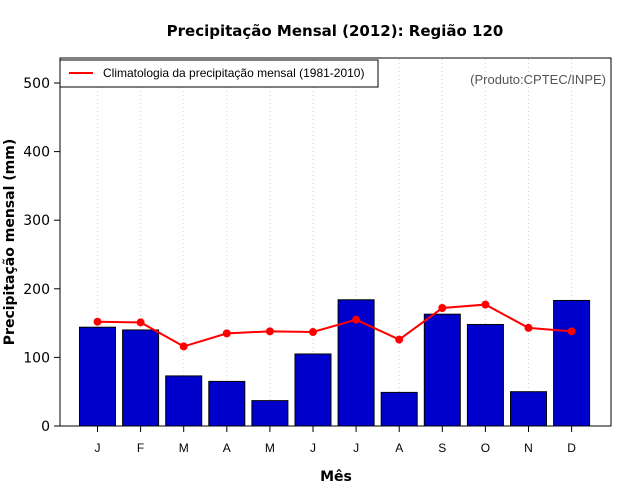  Describe the element at coordinates (335, 31) in the screenshot. I see `chart-title: Precipitação Mensal (2012): Região 120` at that location.